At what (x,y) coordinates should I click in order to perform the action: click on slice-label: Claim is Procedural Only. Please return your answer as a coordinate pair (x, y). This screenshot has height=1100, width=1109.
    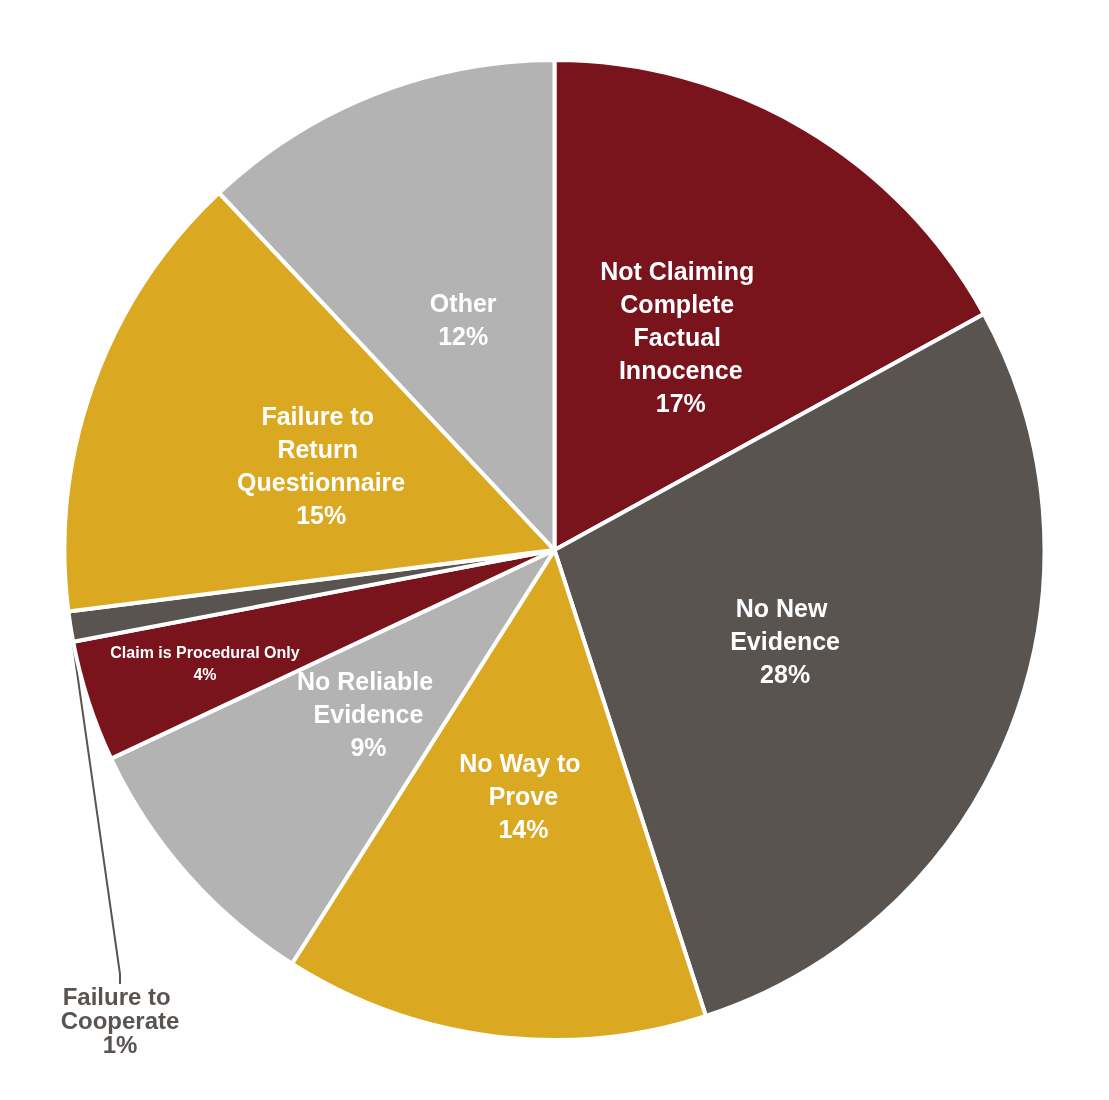
    Looking at the image, I should click on (205, 653).